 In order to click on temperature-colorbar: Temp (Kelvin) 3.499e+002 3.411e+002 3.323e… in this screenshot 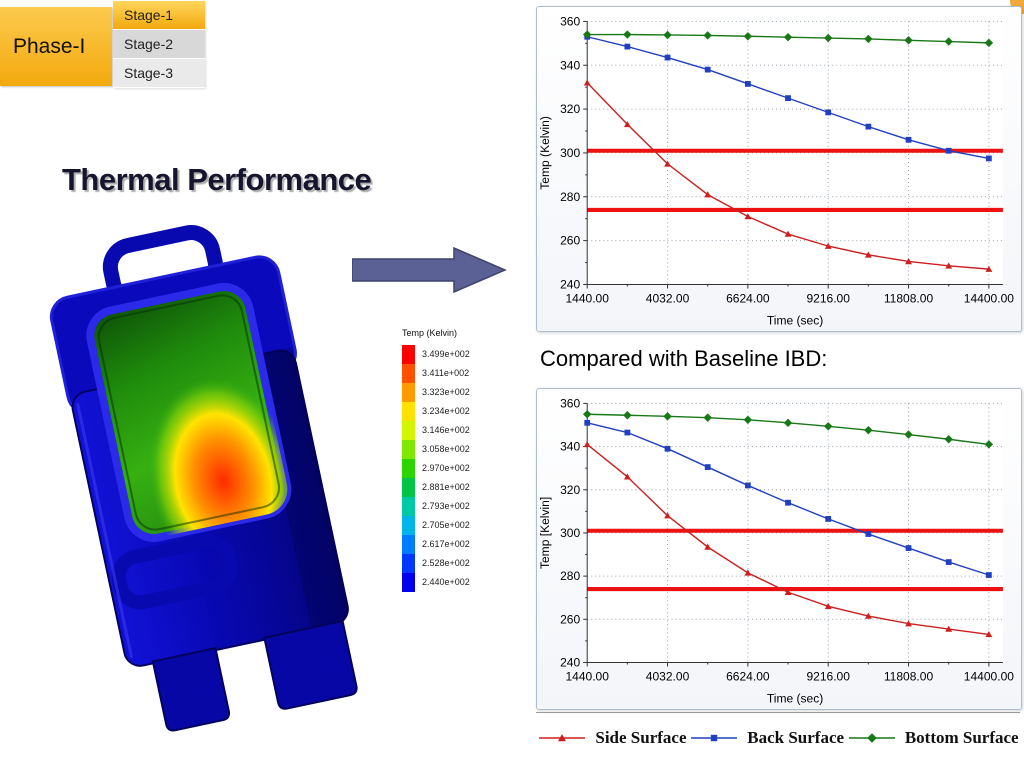, I will do `click(449, 460)`.